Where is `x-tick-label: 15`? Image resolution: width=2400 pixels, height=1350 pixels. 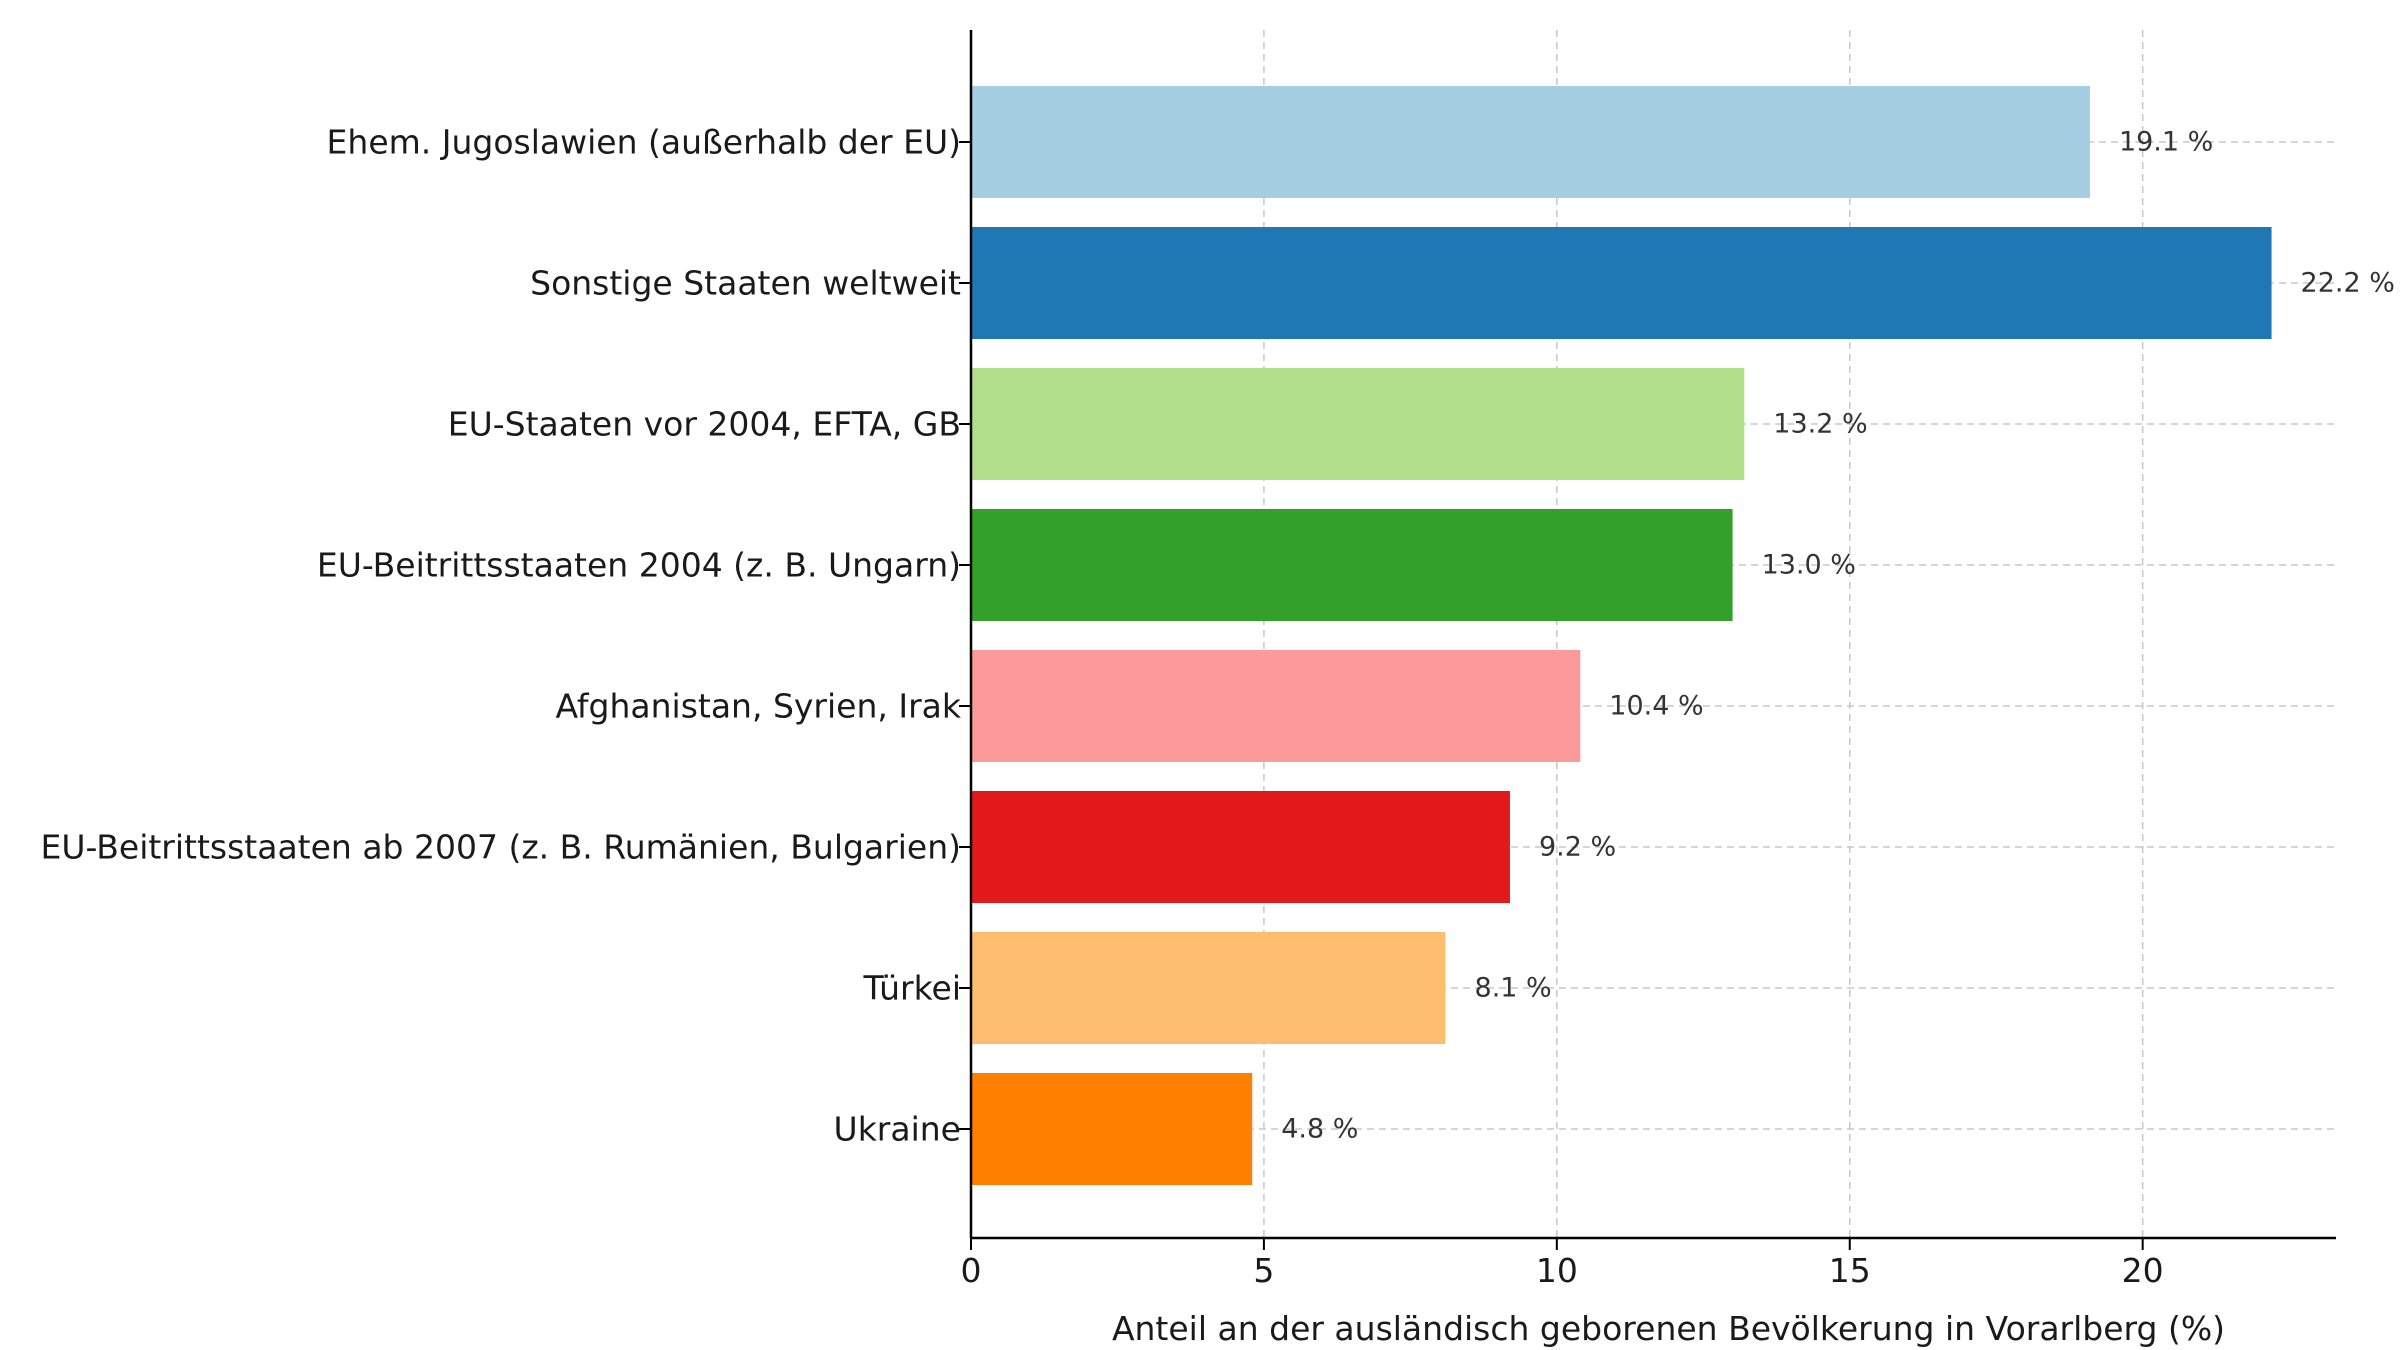
x-tick-label: 15 is located at coordinates (1850, 1270).